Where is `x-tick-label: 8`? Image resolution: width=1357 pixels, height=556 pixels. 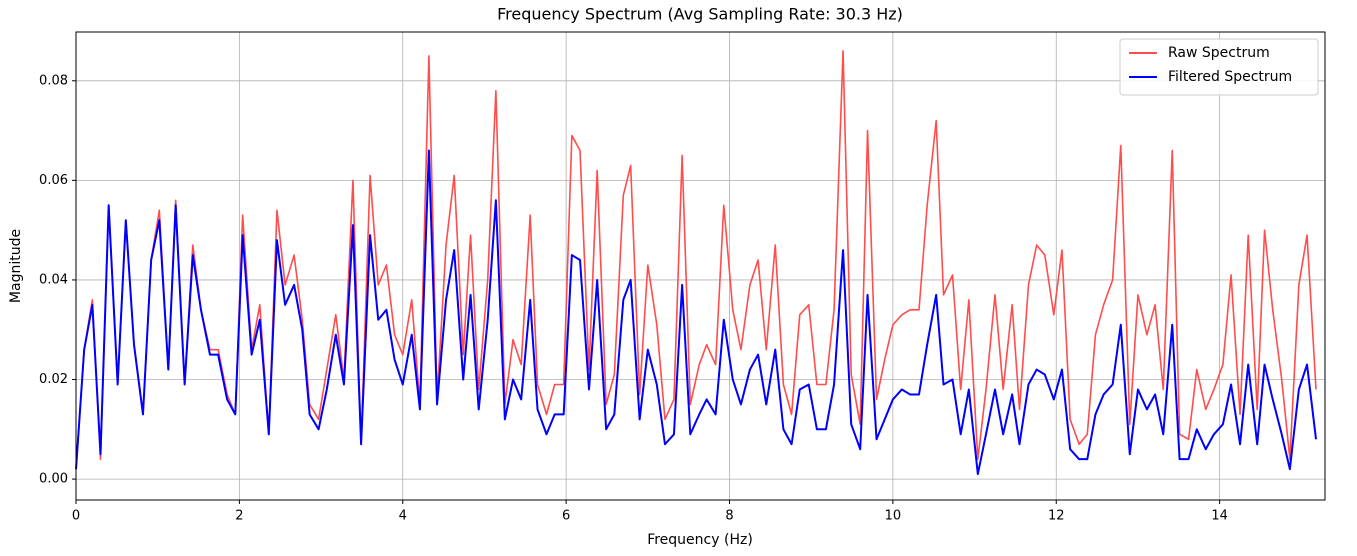 x-tick-label: 8 is located at coordinates (729, 516).